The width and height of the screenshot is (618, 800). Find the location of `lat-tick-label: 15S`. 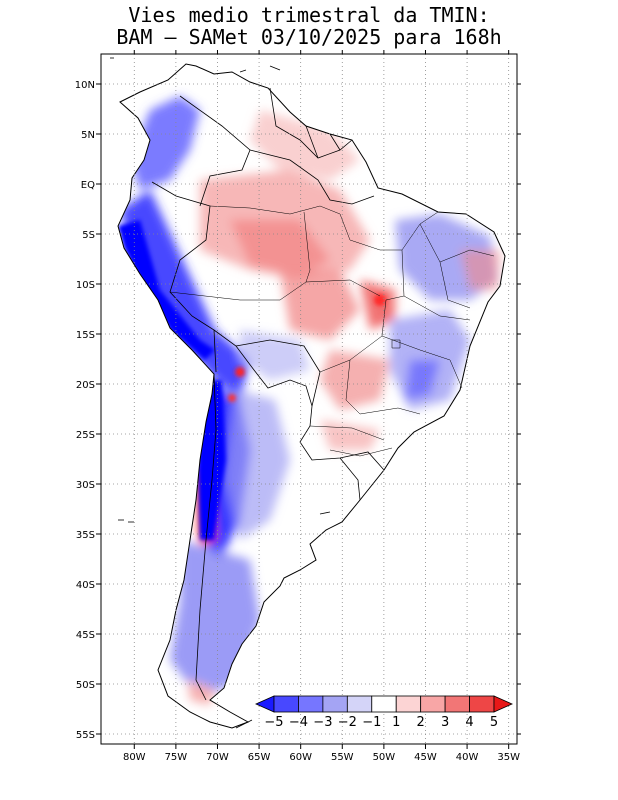

lat-tick-label: 15S is located at coordinates (85, 335).